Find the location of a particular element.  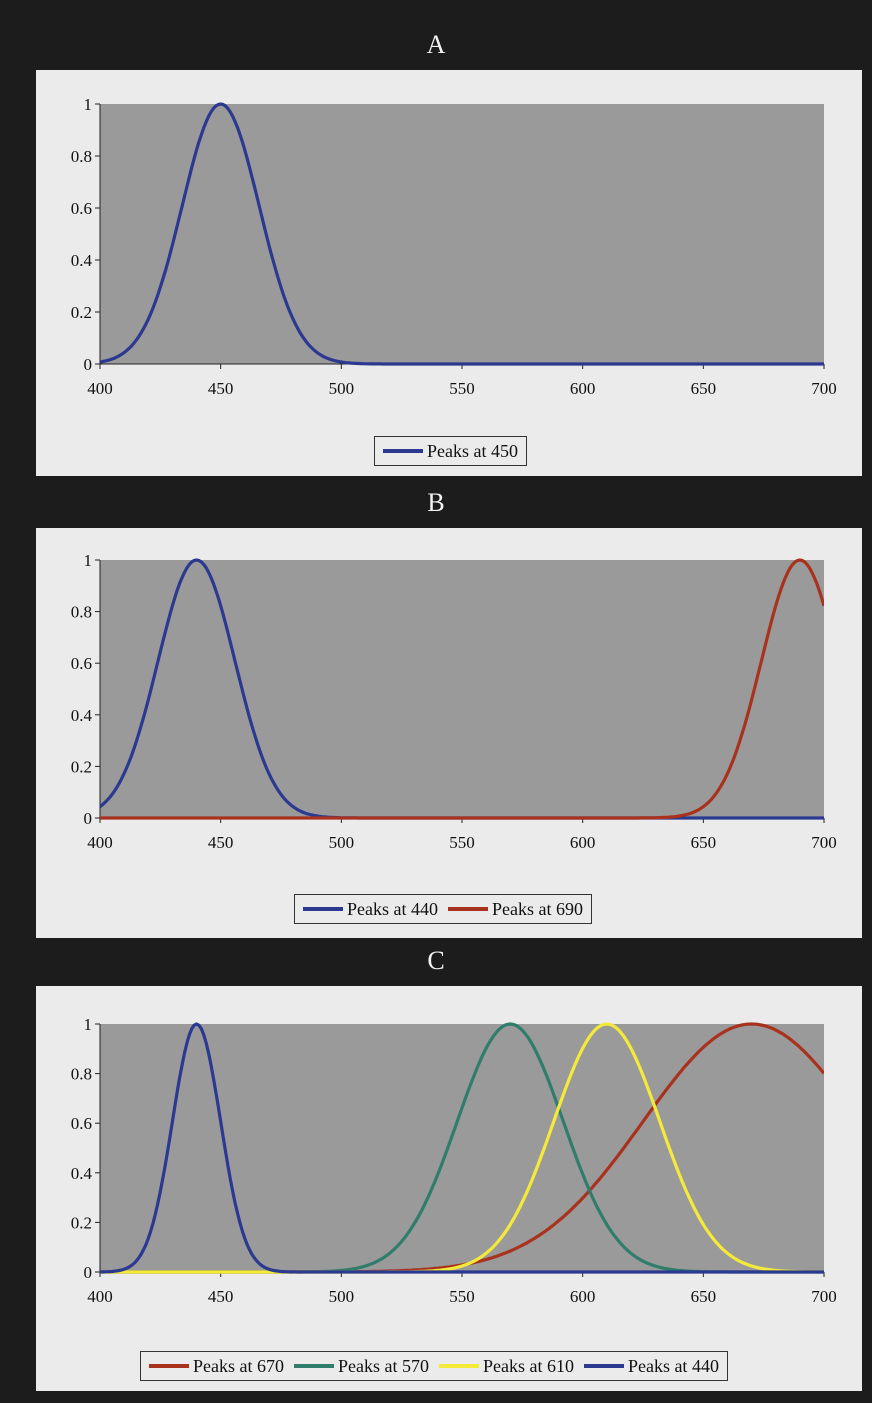

legend-item: Peaks at 610 is located at coordinates (506, 1366).